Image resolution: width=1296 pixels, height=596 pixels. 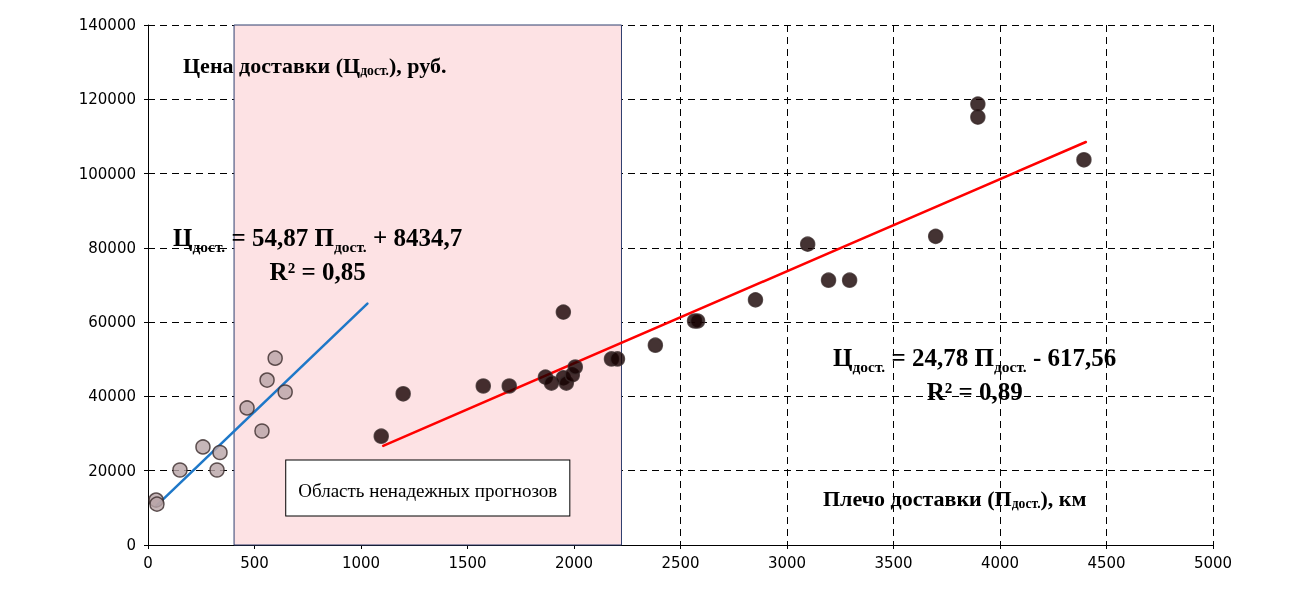 What do you see at coordinates (112, 247) in the screenshot?
I see `y-tick-label: 80000` at bounding box center [112, 247].